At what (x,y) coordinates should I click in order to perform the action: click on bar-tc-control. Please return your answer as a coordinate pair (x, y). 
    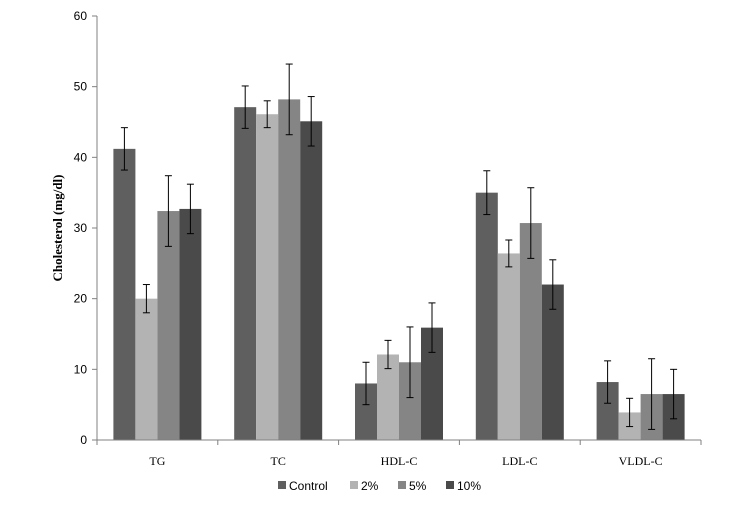
    Looking at the image, I should click on (245, 273).